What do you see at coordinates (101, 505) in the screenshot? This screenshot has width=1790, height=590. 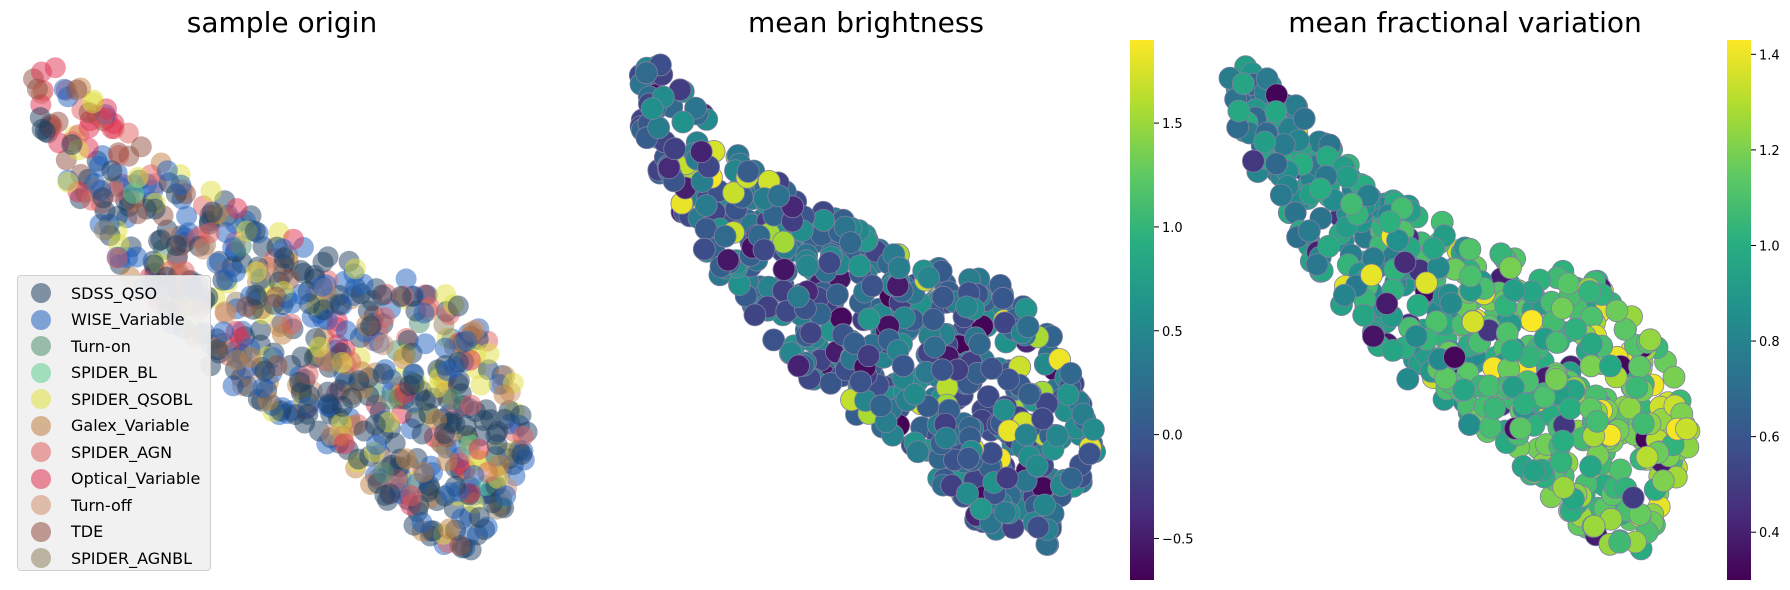 I see `legend-label: Turn-off` at bounding box center [101, 505].